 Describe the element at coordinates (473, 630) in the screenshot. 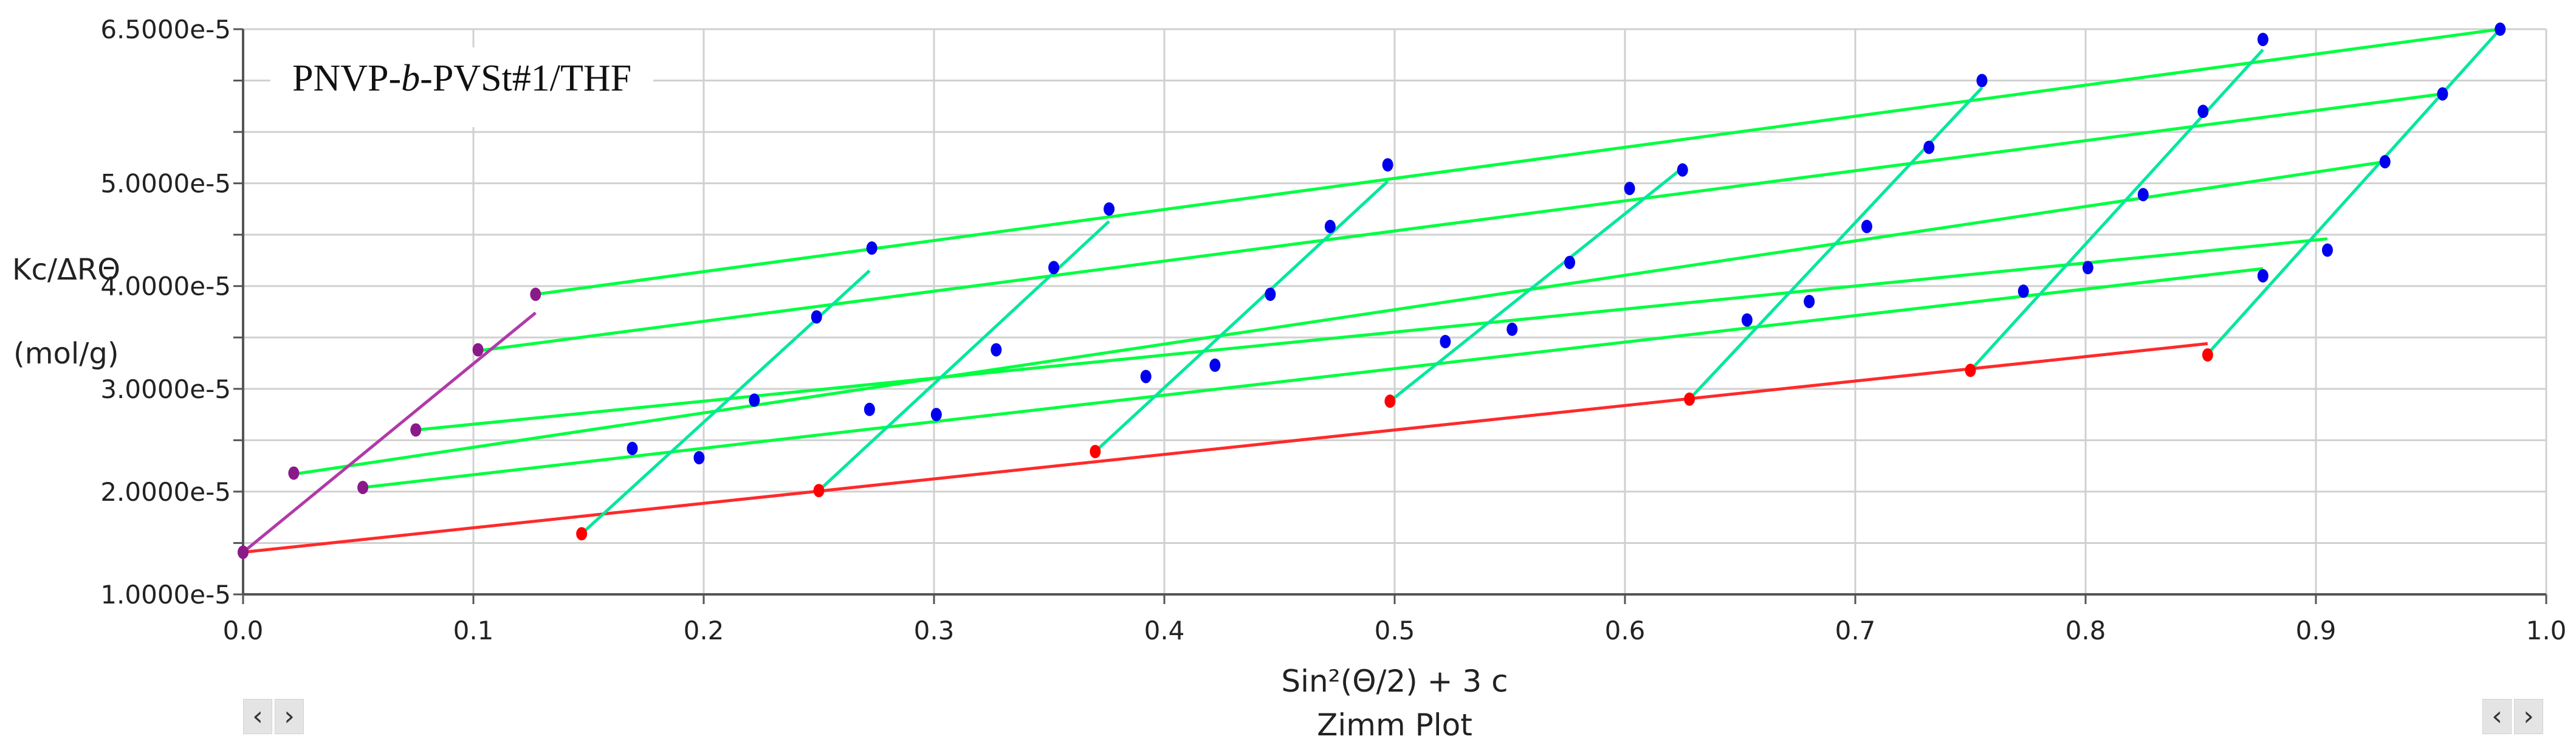

I see `x-tick-label: 0.1` at that location.